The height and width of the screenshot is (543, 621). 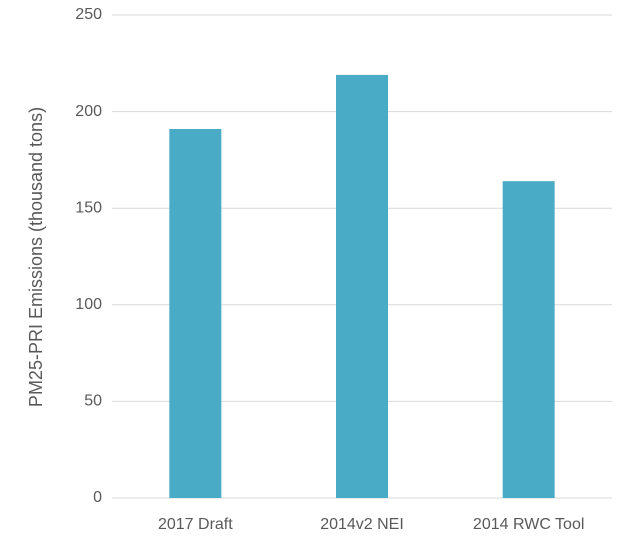 What do you see at coordinates (88, 14) in the screenshot?
I see `y-tick-label: 250` at bounding box center [88, 14].